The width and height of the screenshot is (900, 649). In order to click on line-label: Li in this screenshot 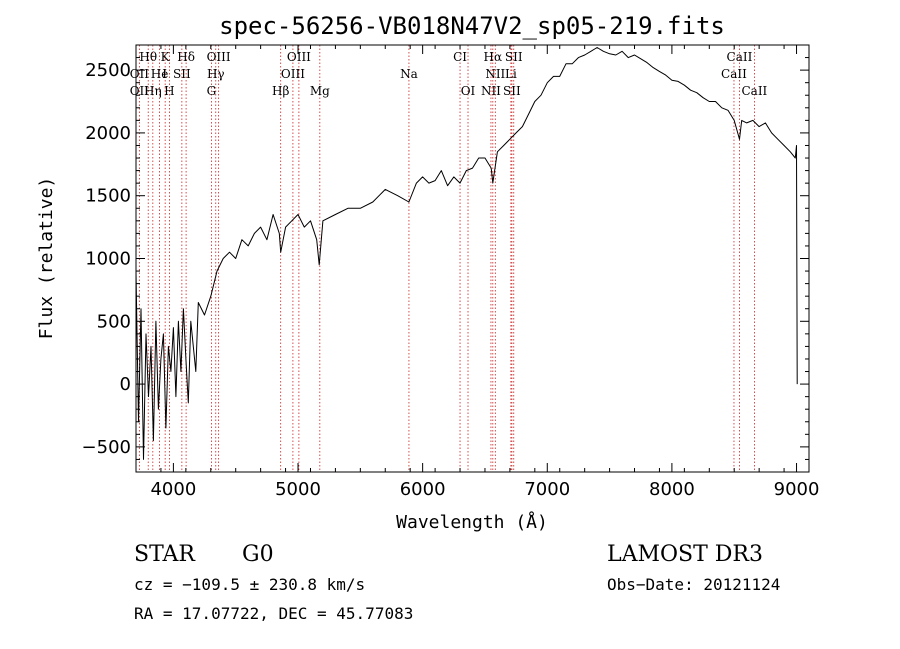, I will do `click(511, 74)`.